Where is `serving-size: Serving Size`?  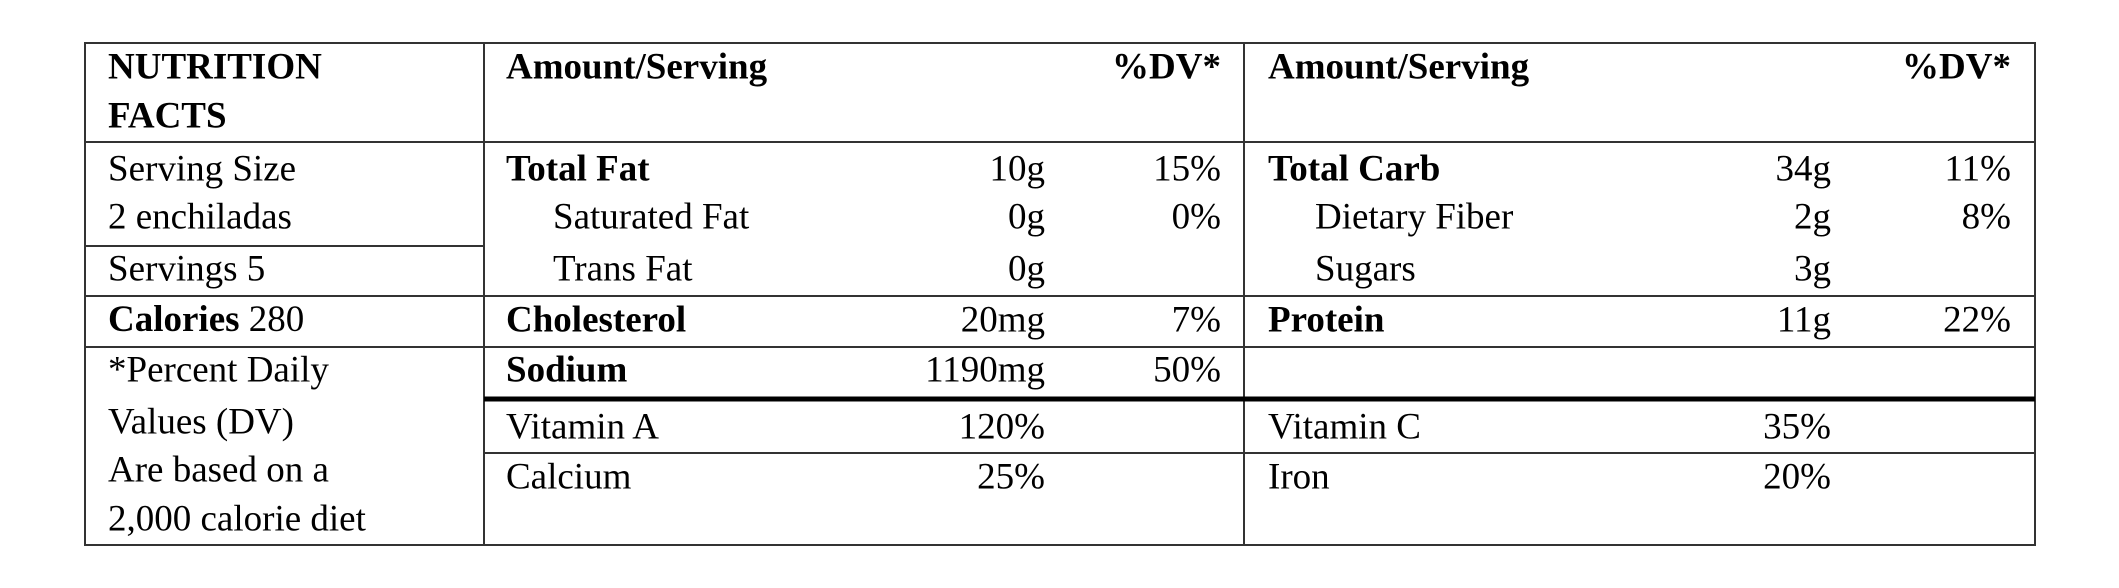
serving-size: Serving Size is located at coordinates (202, 168).